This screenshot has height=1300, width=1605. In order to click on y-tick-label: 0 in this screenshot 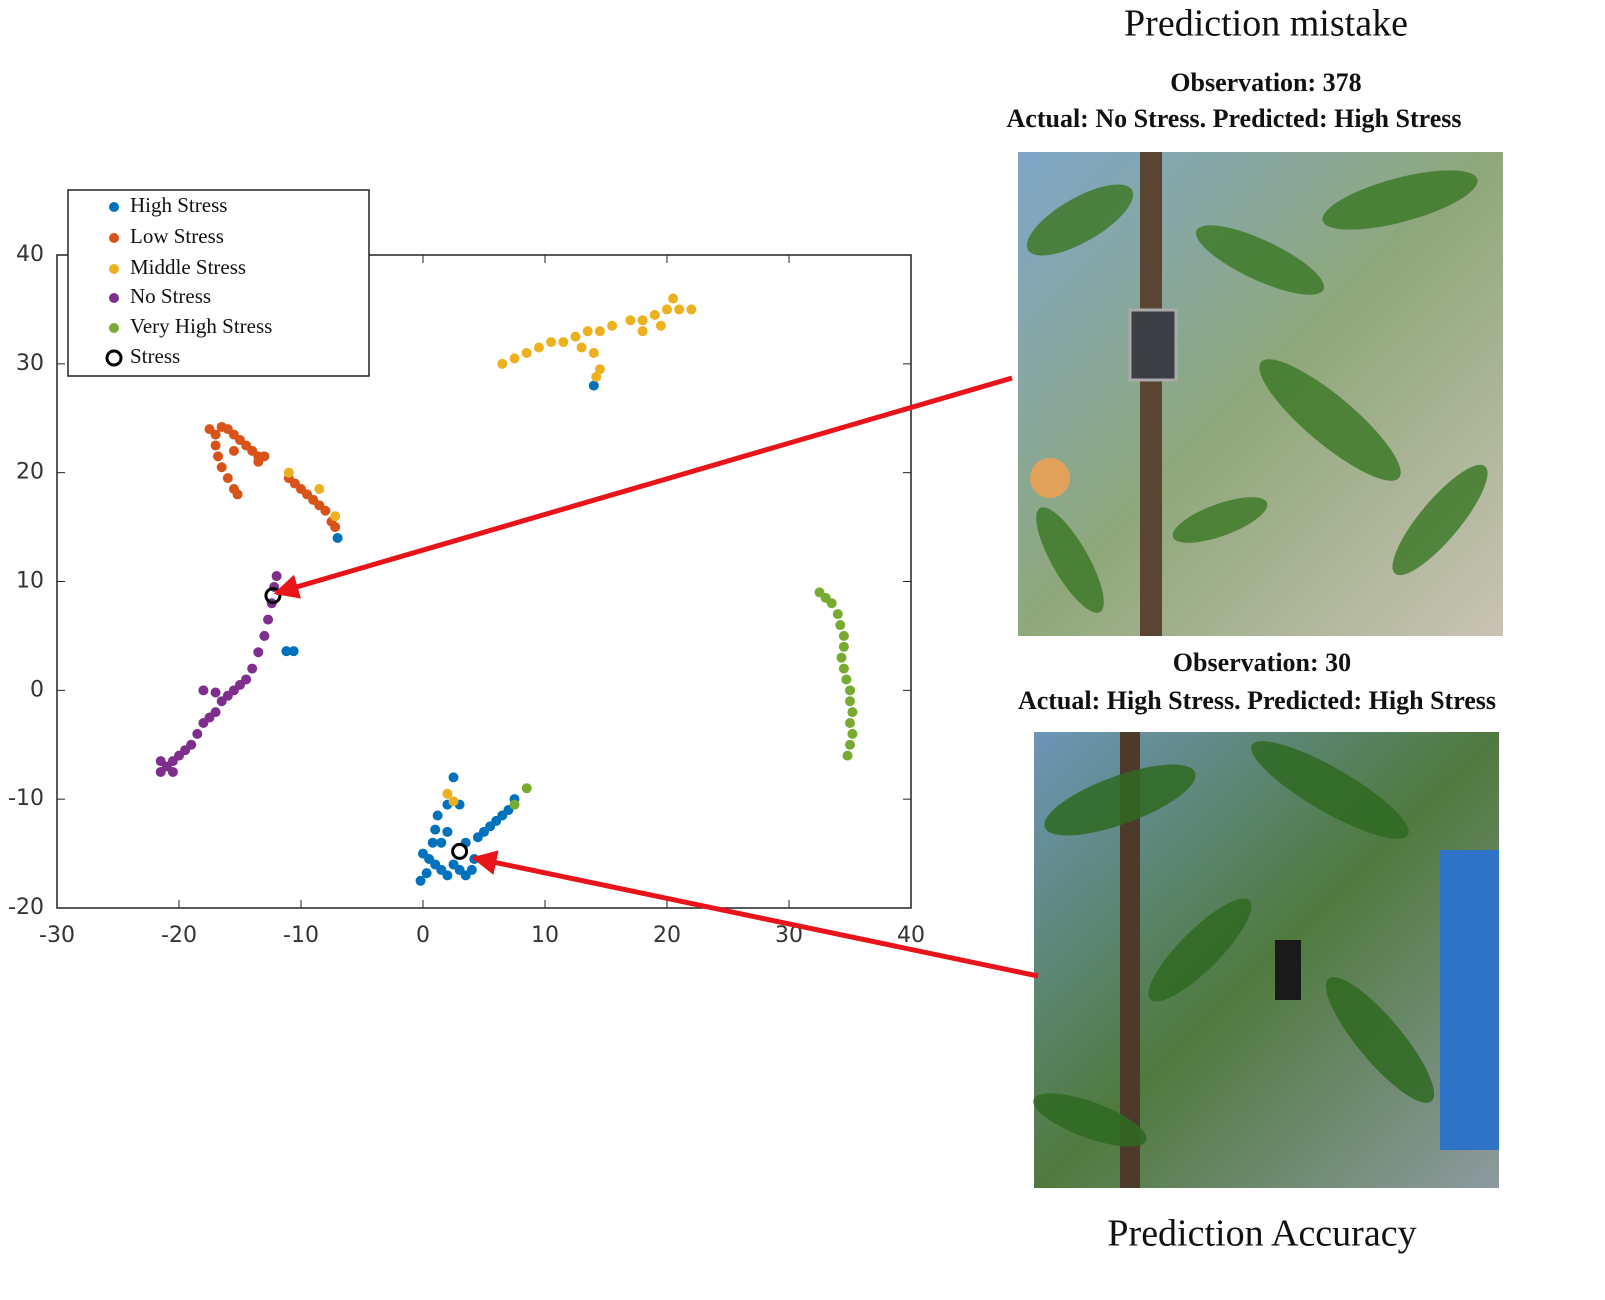, I will do `click(37, 689)`.